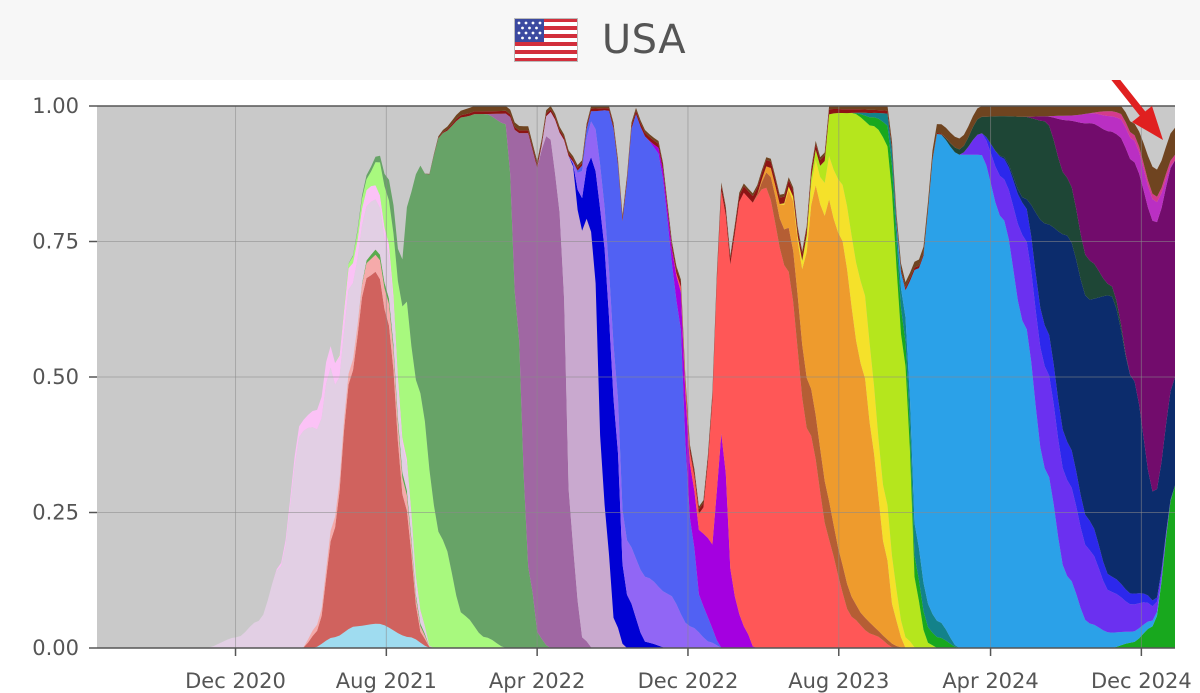  Describe the element at coordinates (545, 40) in the screenshot. I see `usa-flag-icon` at that location.